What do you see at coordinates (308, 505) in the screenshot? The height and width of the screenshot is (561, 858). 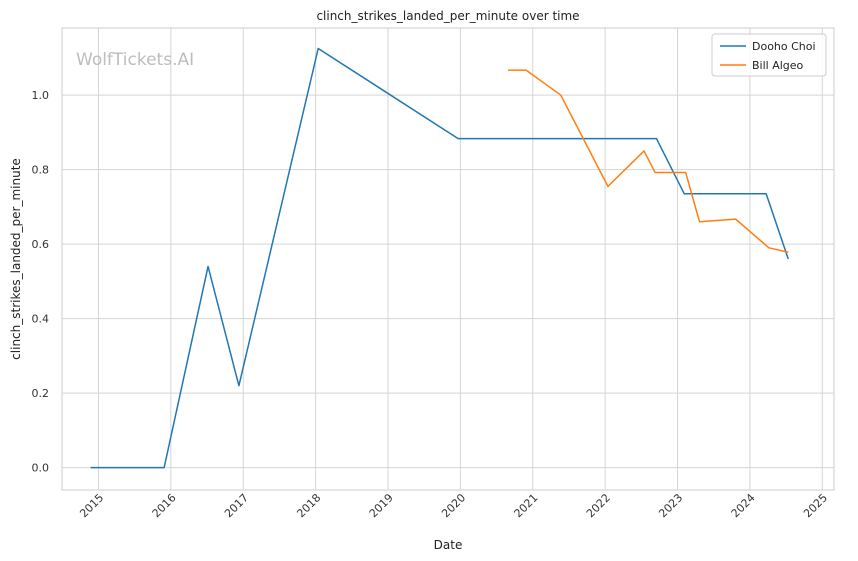 I see `x-tick-label: 2018` at bounding box center [308, 505].